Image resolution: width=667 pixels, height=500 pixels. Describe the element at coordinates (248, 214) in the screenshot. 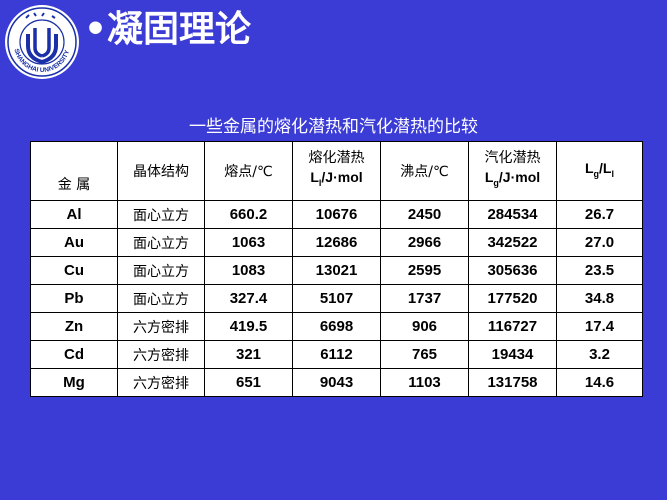

I see `cell-melting: 660.2` at that location.